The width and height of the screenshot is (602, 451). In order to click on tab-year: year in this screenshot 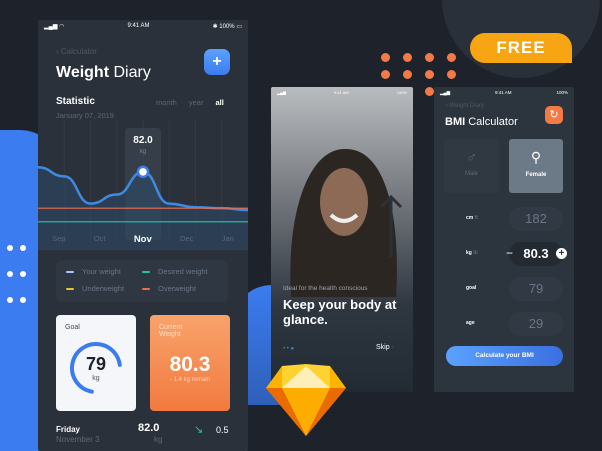, I will do `click(196, 102)`.